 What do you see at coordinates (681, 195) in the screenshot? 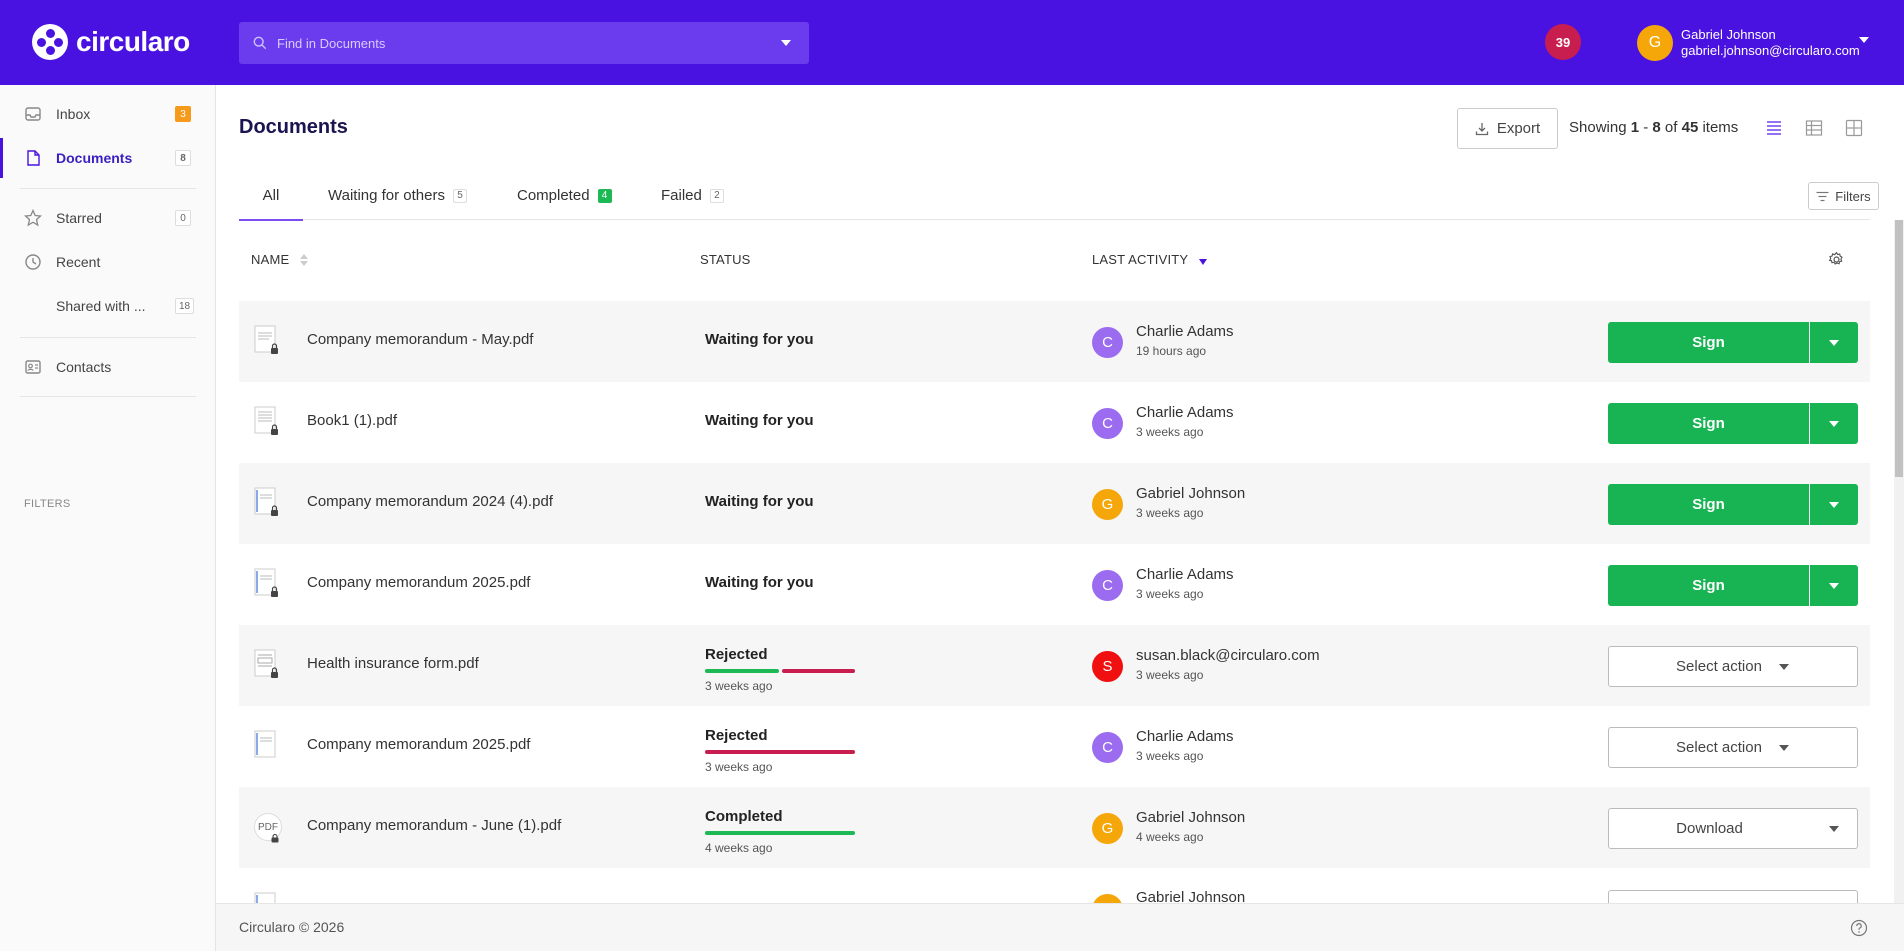
I see `tab-label: Failed` at bounding box center [681, 195].